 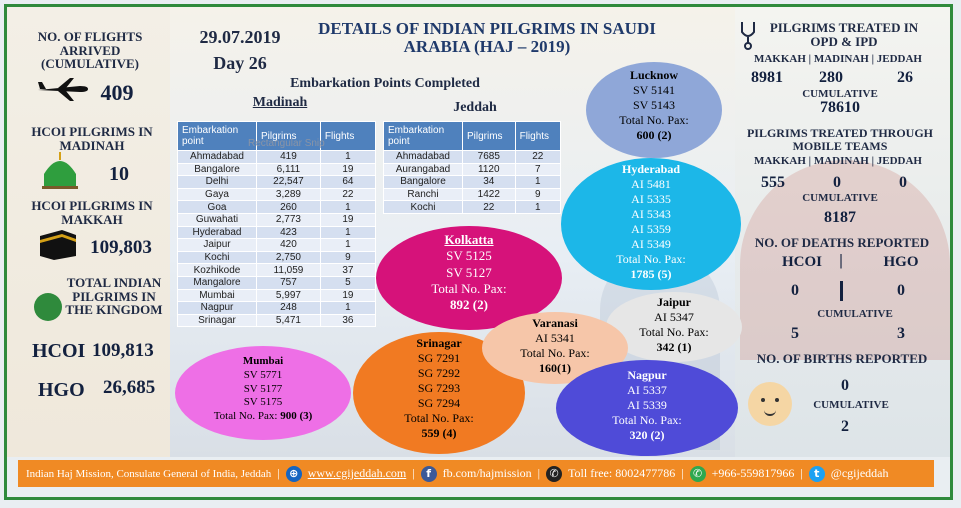 What do you see at coordinates (855, 314) in the screenshot?
I see `deaths-cumulative-label: CUMULATIVE` at bounding box center [855, 314].